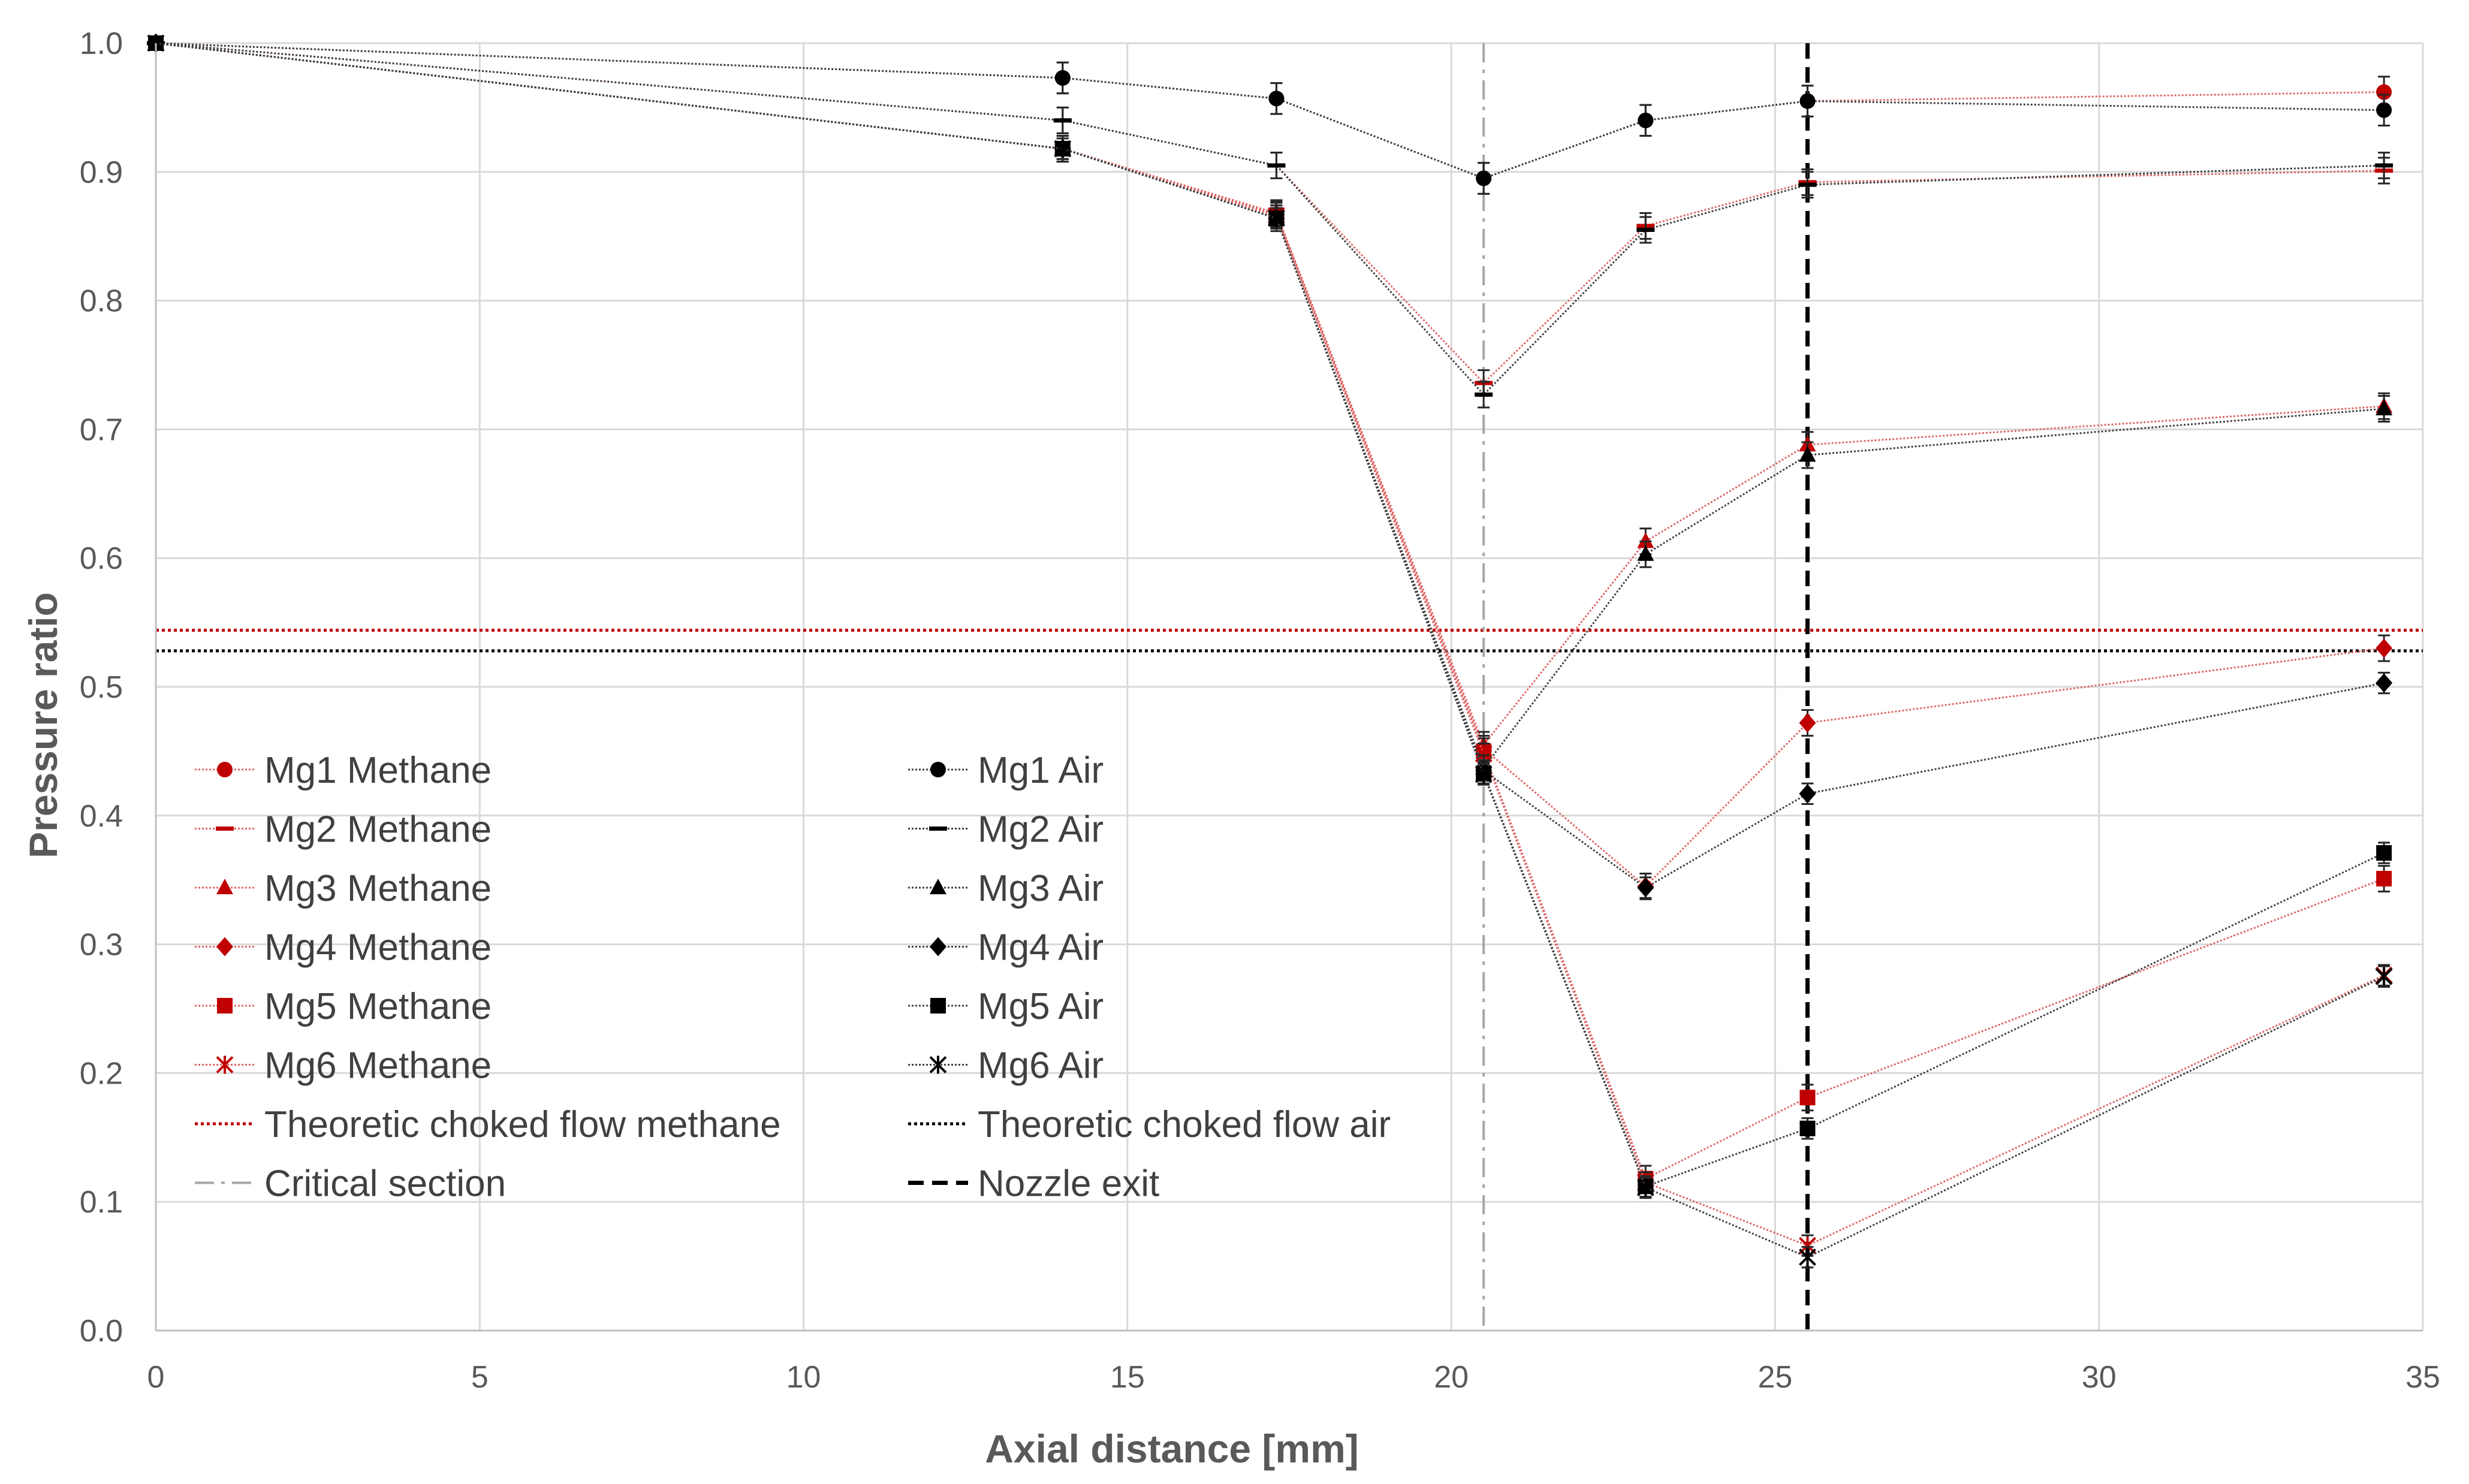  I want to click on x-tick-label: 10, so click(803, 1378).